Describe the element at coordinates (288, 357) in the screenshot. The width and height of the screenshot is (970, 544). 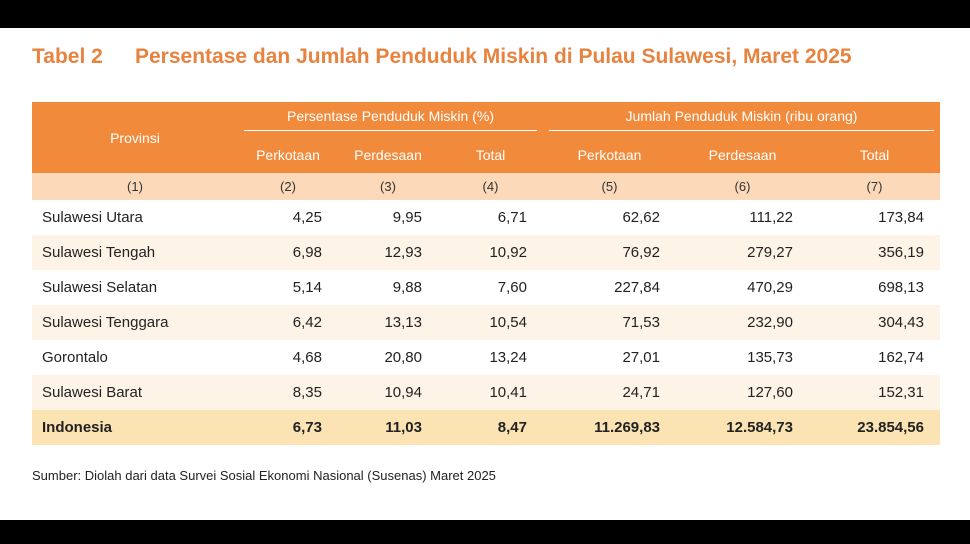
I see `value-cell: 4,68` at that location.